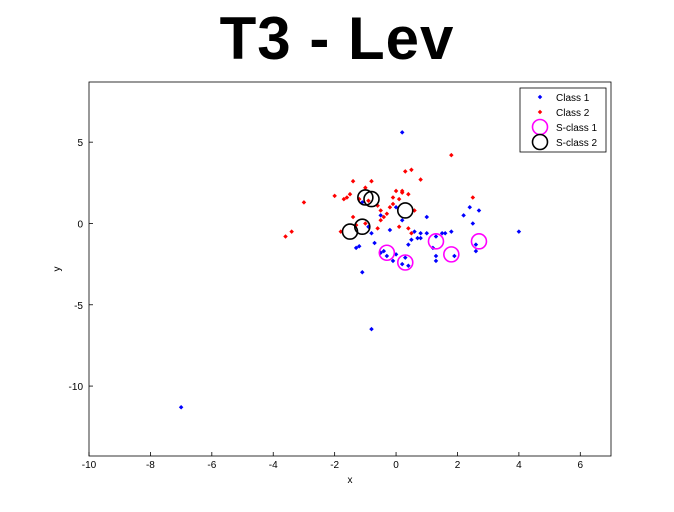 The image size is (674, 512). What do you see at coordinates (573, 98) in the screenshot?
I see `legend-label: Class 1` at bounding box center [573, 98].